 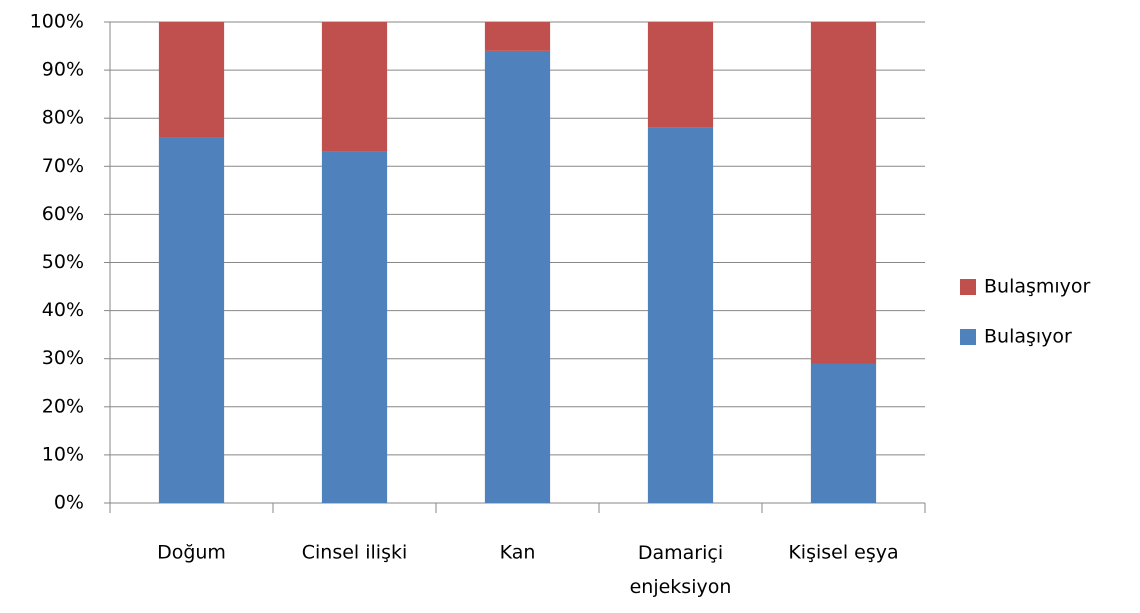 I want to click on legend-label: Bulaşmıyor, so click(x=1037, y=287).